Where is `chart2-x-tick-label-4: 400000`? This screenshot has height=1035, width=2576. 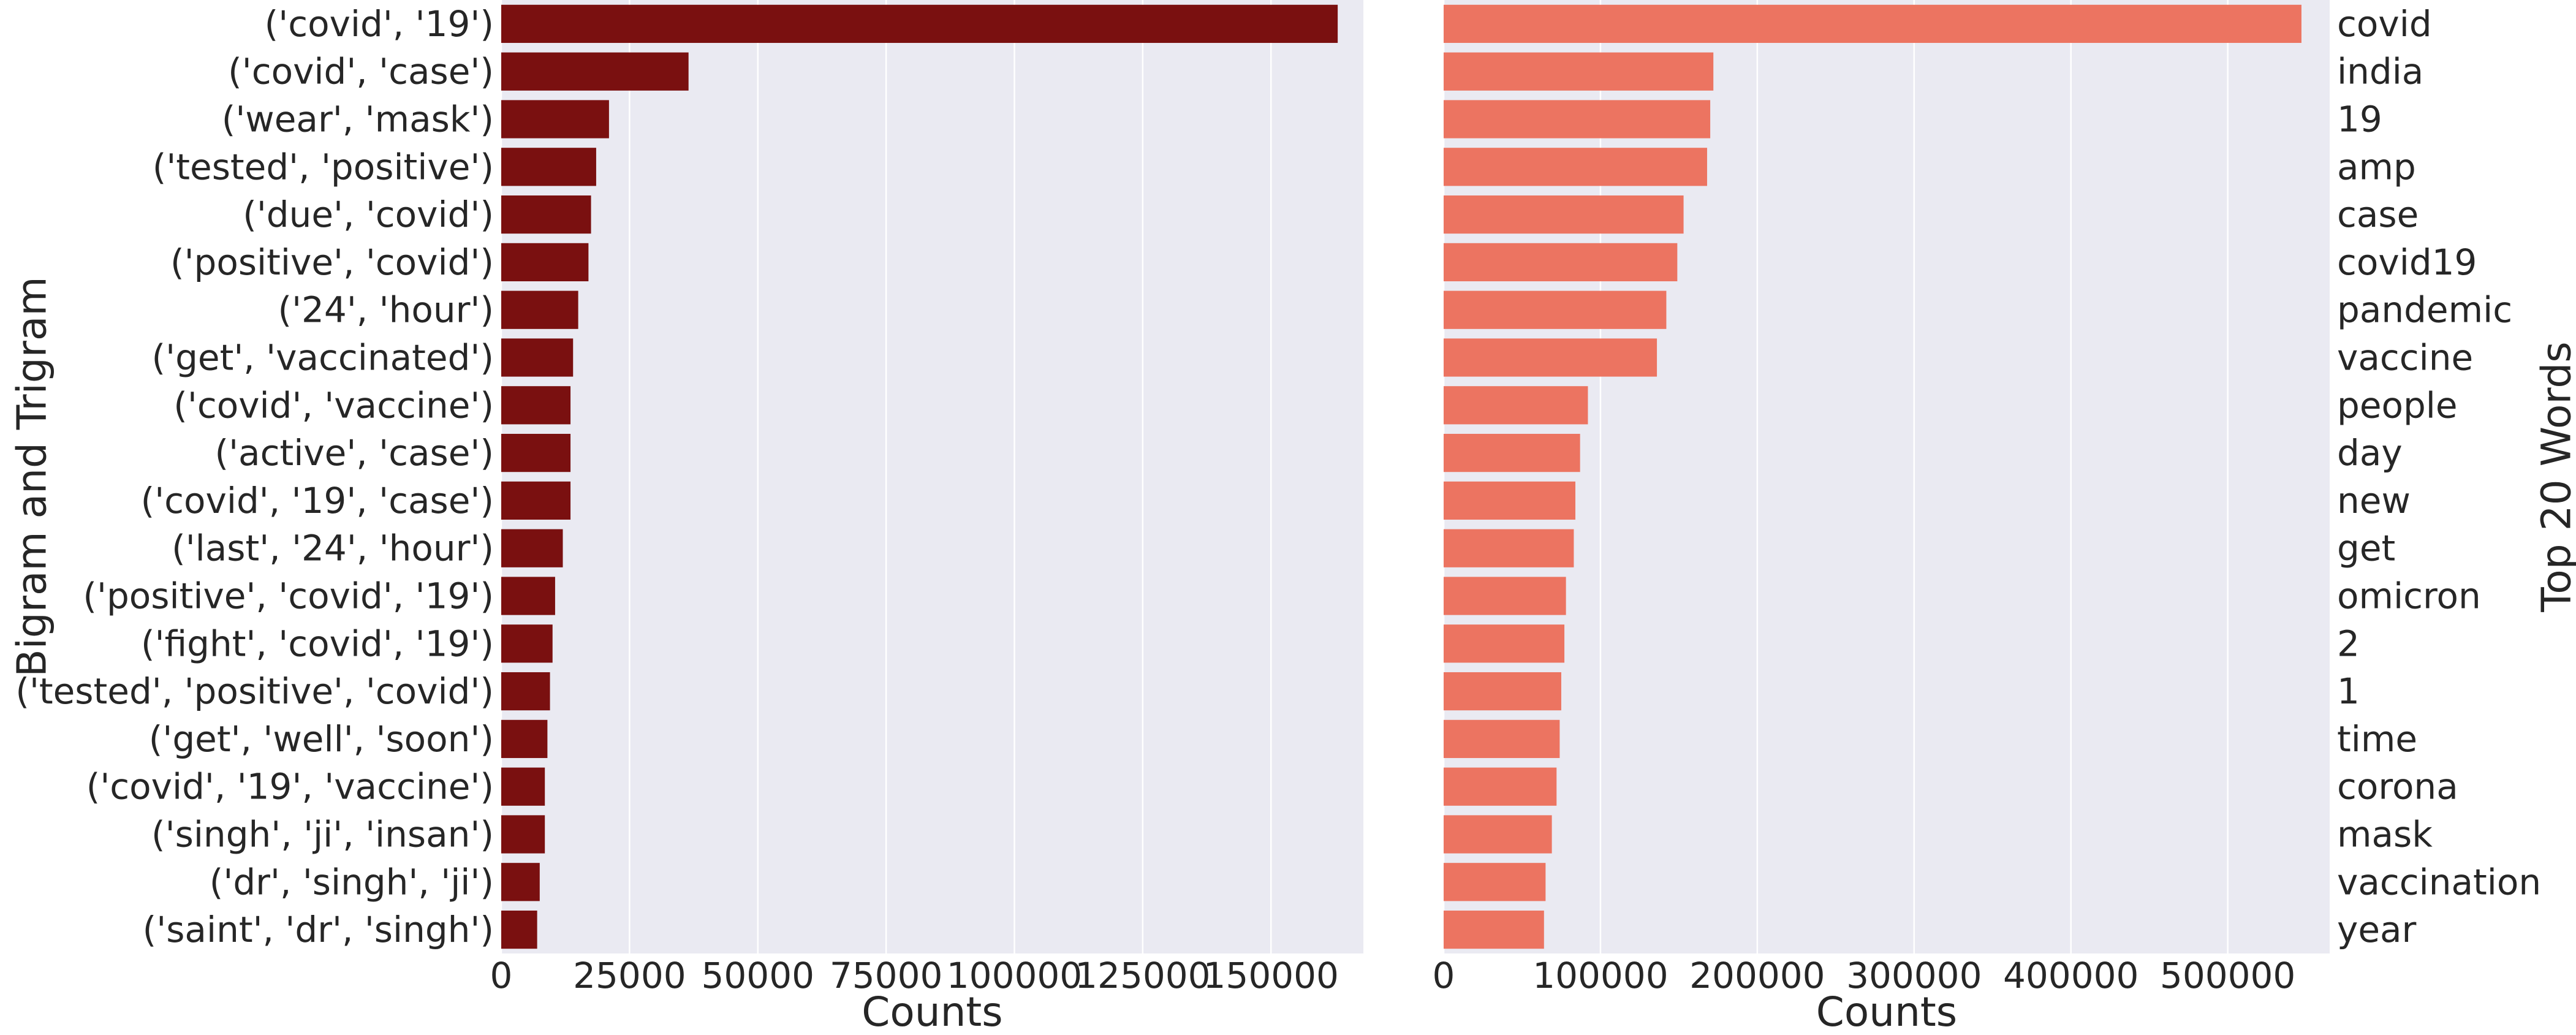
chart2-x-tick-label-4: 400000 is located at coordinates (2070, 975).